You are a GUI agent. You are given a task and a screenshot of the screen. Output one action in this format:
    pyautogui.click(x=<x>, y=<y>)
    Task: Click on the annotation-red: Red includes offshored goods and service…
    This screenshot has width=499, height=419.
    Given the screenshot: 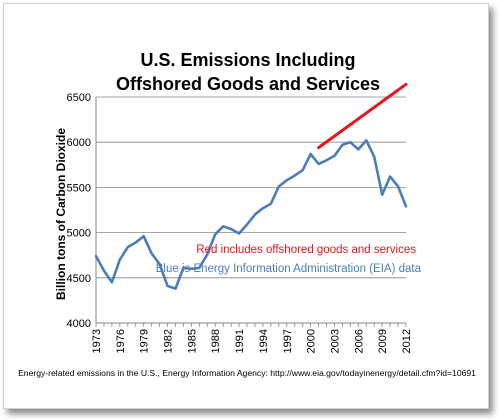 What is the action you would take?
    pyautogui.click(x=306, y=250)
    